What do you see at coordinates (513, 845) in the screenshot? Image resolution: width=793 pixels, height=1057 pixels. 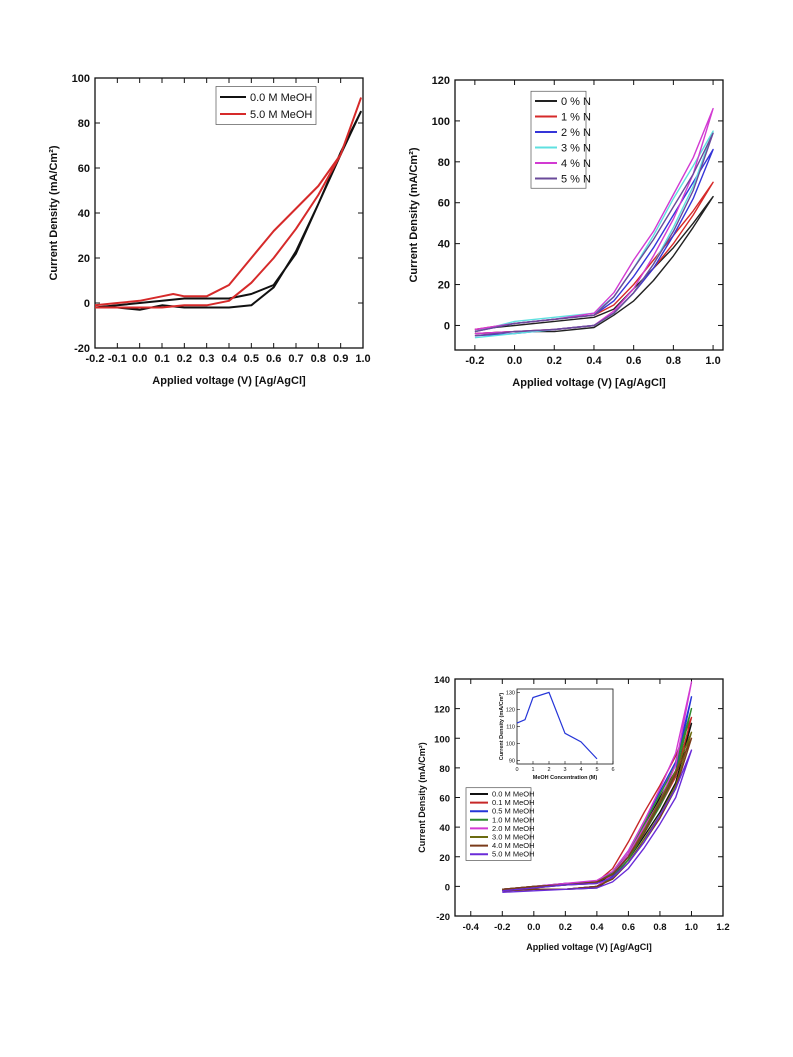 I see `legend-label: 4.0 M MeOH` at bounding box center [513, 845].